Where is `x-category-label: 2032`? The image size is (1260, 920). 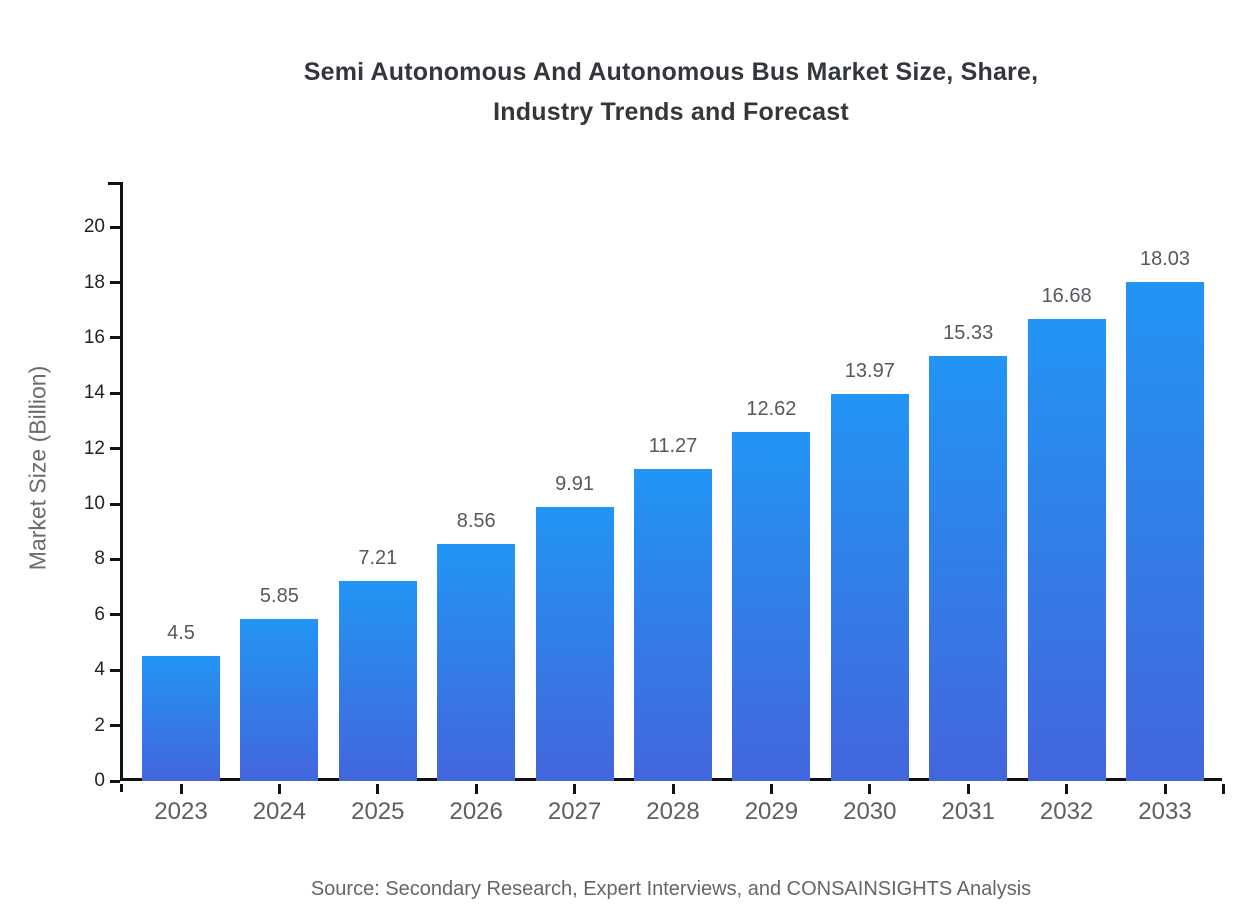
x-category-label: 2032 is located at coordinates (1066, 811).